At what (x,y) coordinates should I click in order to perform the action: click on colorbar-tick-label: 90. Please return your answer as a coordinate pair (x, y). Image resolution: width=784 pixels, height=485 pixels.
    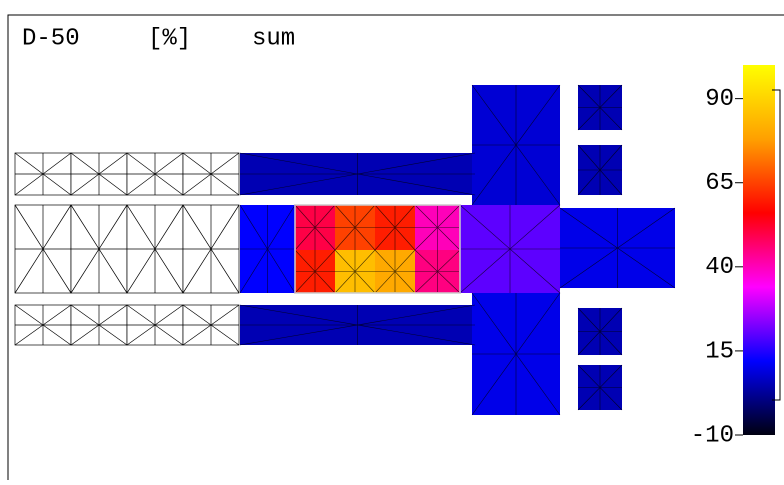
    Looking at the image, I should click on (719, 99).